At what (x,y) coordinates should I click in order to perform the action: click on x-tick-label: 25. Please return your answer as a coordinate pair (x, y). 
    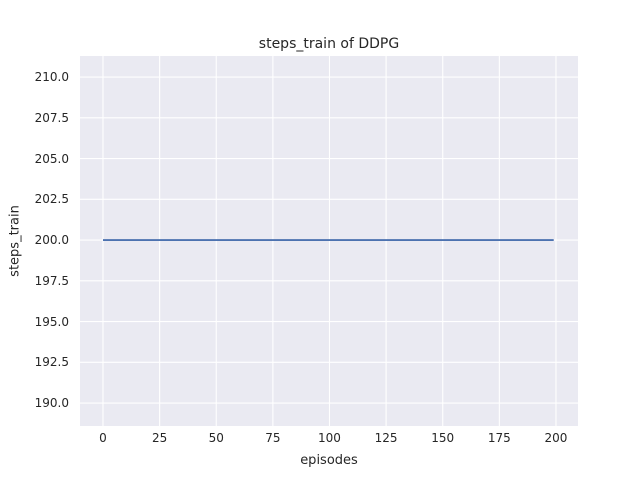
    Looking at the image, I should click on (159, 438).